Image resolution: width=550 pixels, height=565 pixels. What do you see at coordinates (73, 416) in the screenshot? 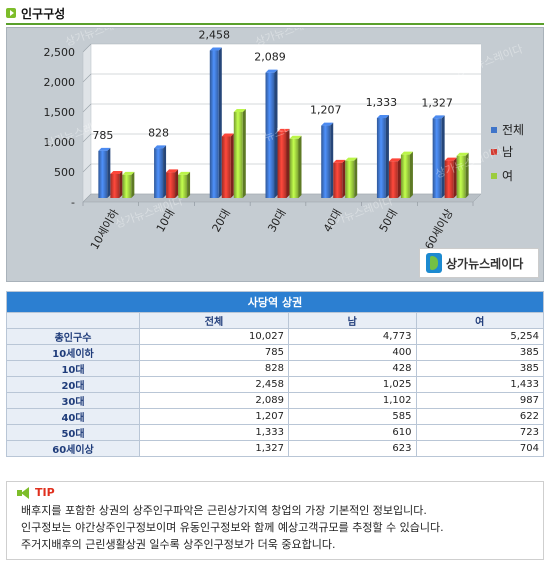
I see `row-label: 40대` at bounding box center [73, 416].